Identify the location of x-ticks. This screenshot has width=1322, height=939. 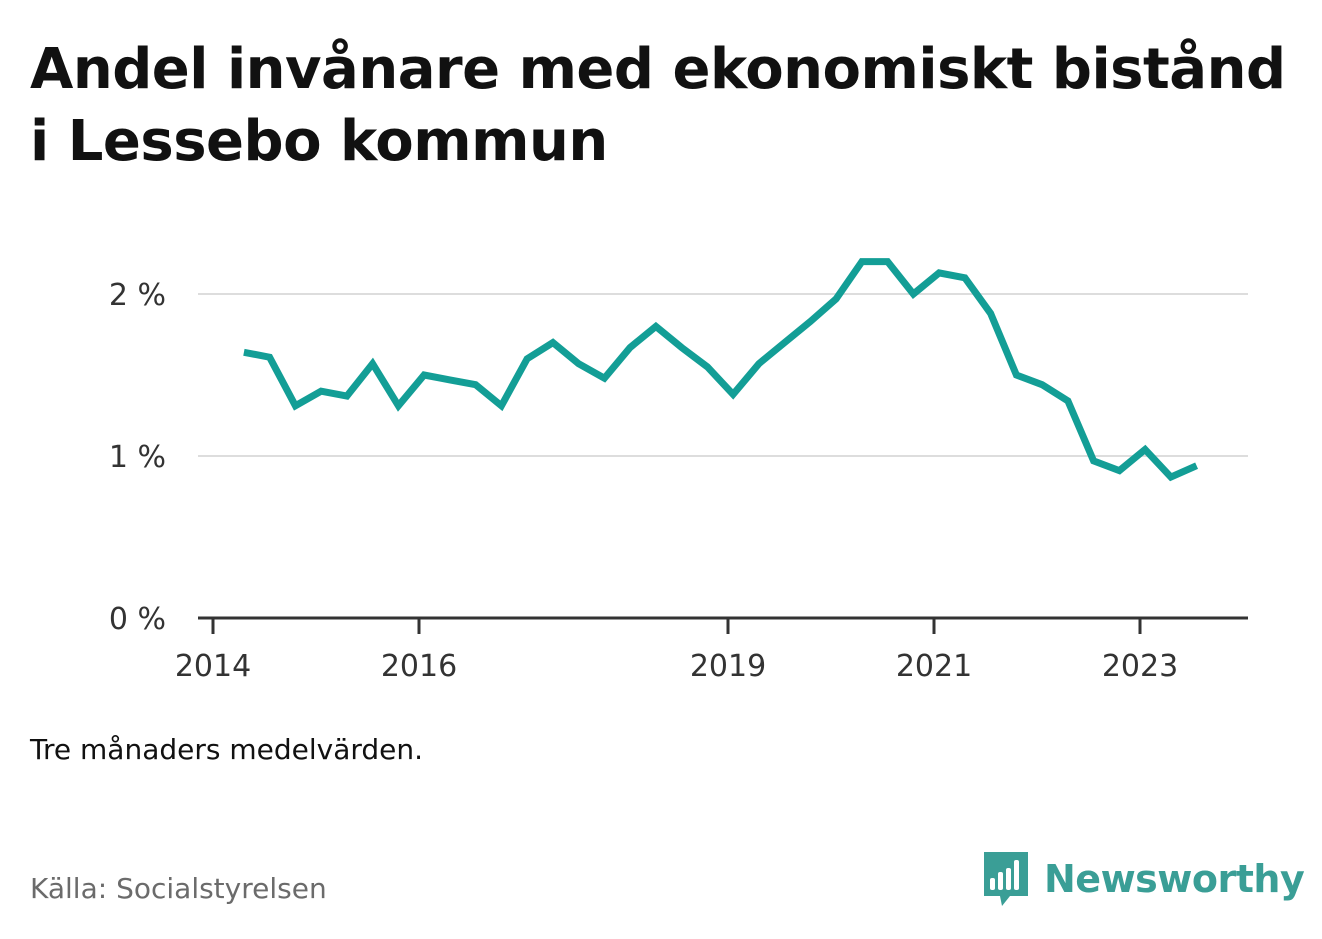
(676, 626).